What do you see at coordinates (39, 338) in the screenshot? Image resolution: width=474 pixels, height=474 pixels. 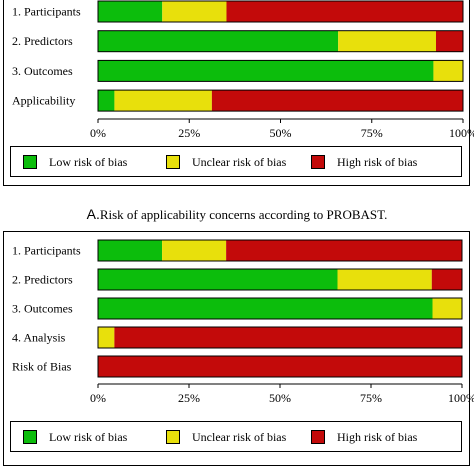 I see `category-label: 4. Analysis` at bounding box center [39, 338].